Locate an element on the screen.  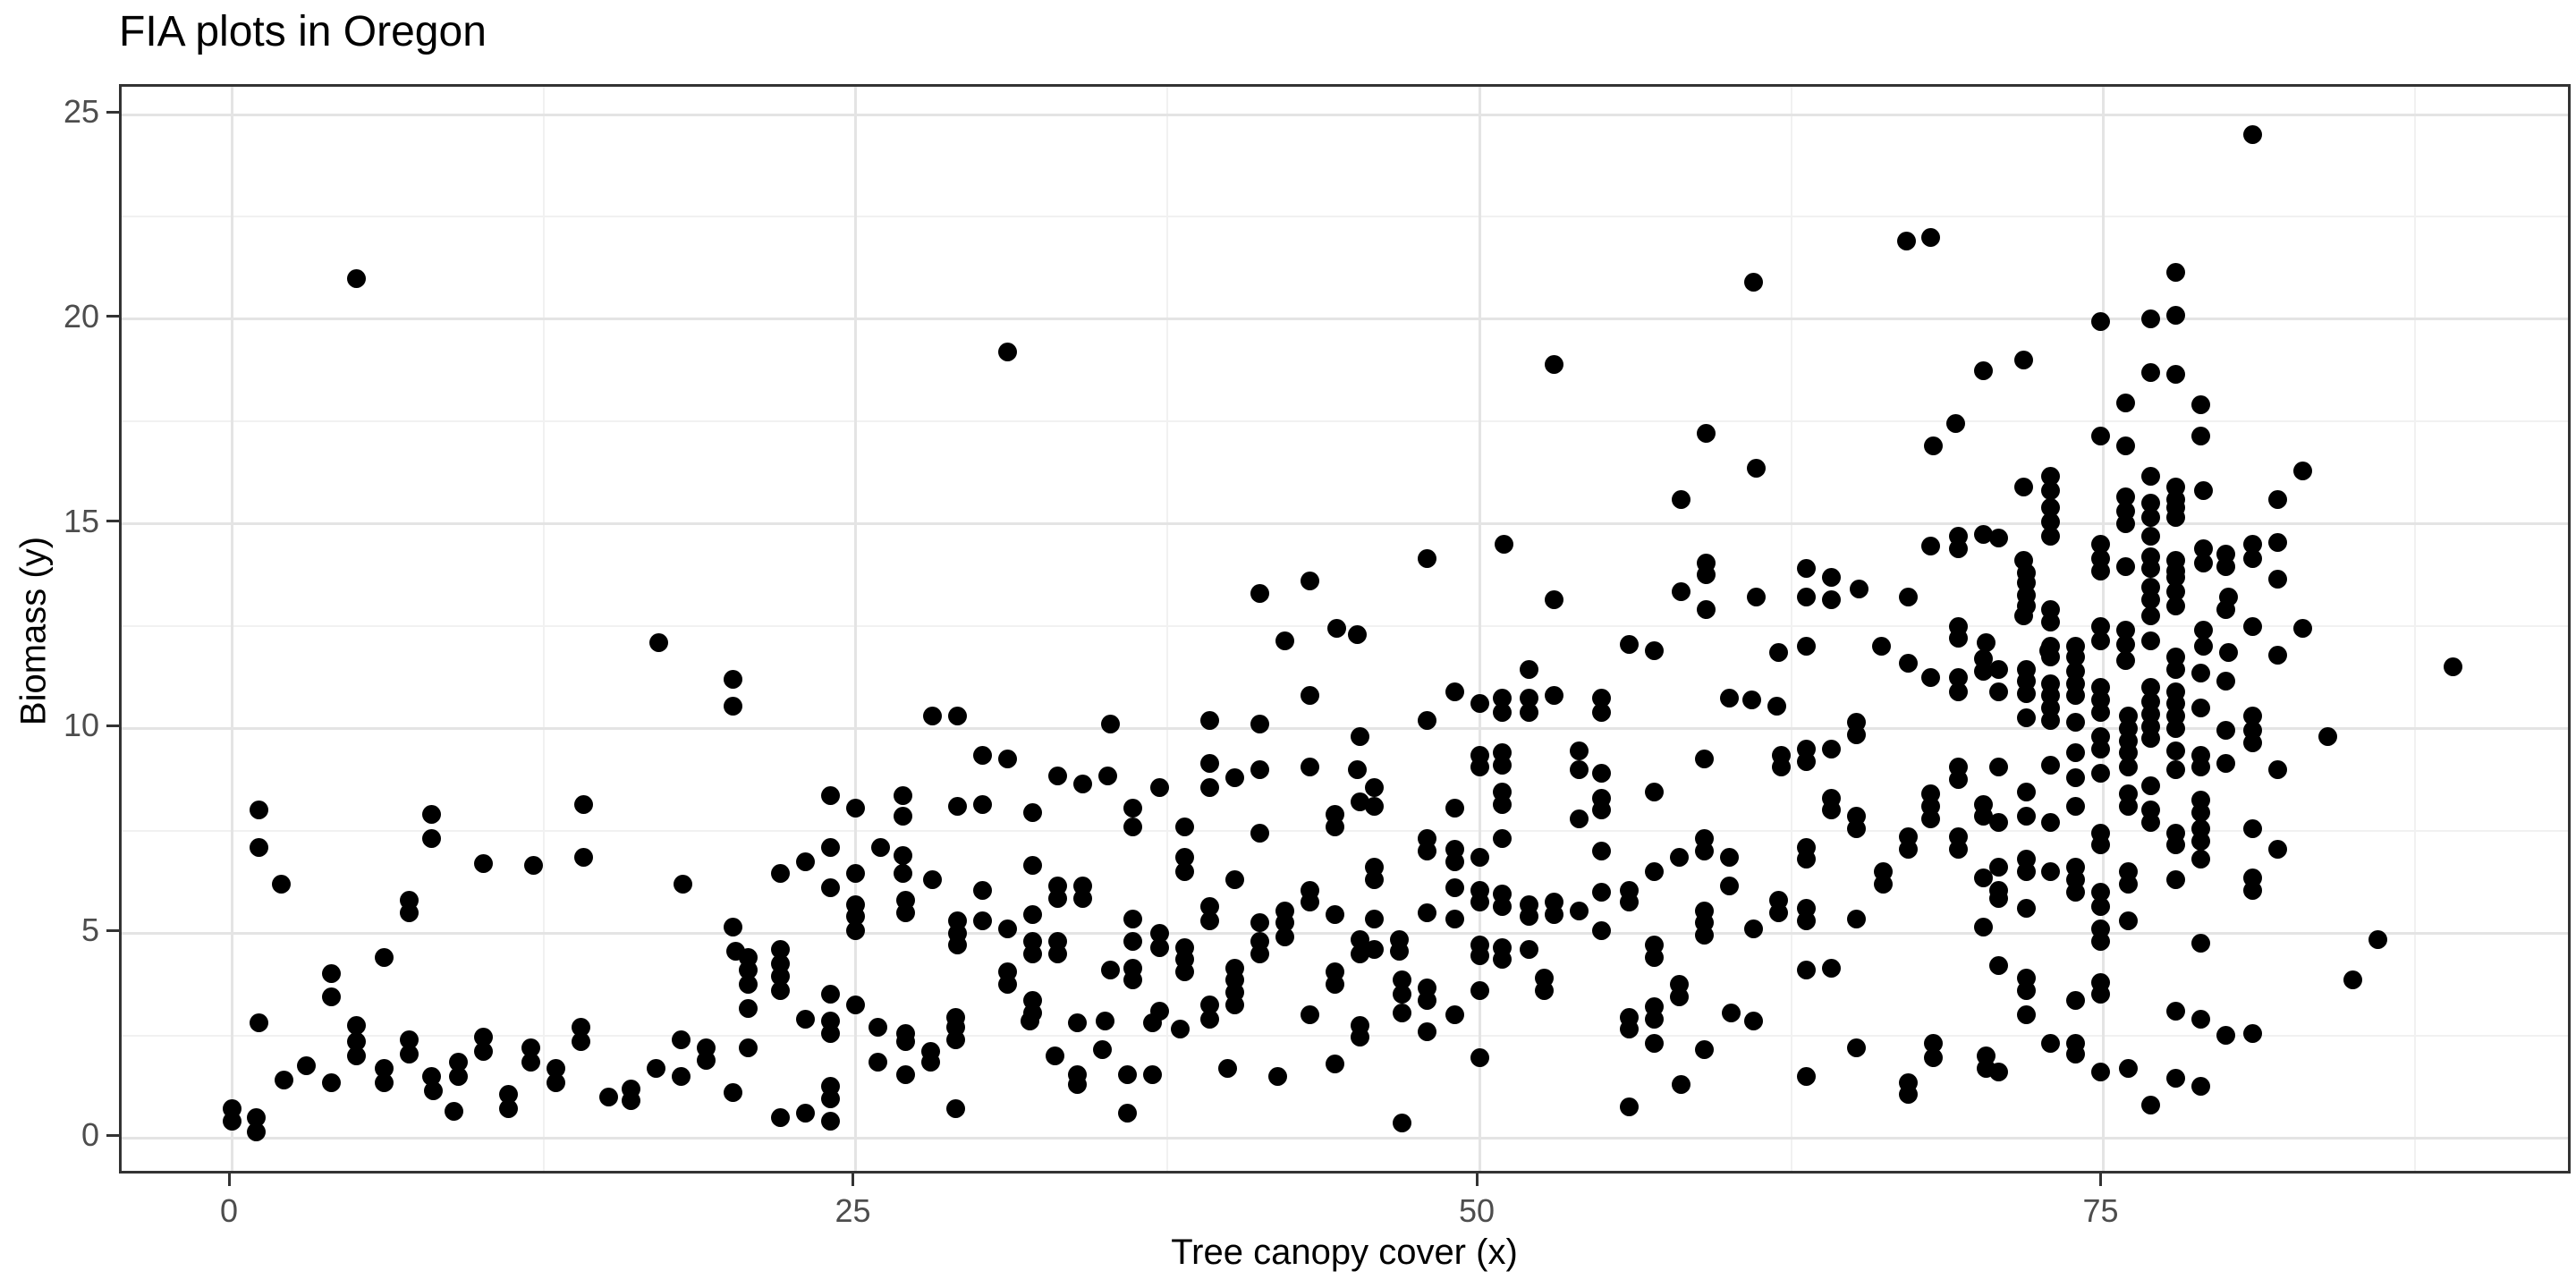
y-tick-label: 20 is located at coordinates (81, 316).